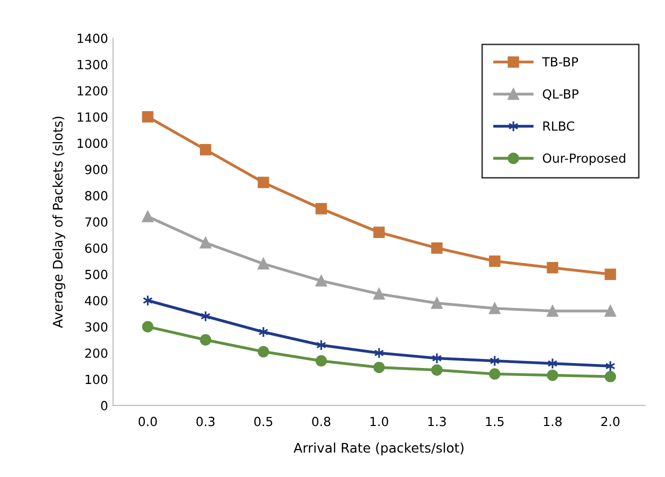  Describe the element at coordinates (147, 421) in the screenshot. I see `x-tick-label: 0.0` at that location.